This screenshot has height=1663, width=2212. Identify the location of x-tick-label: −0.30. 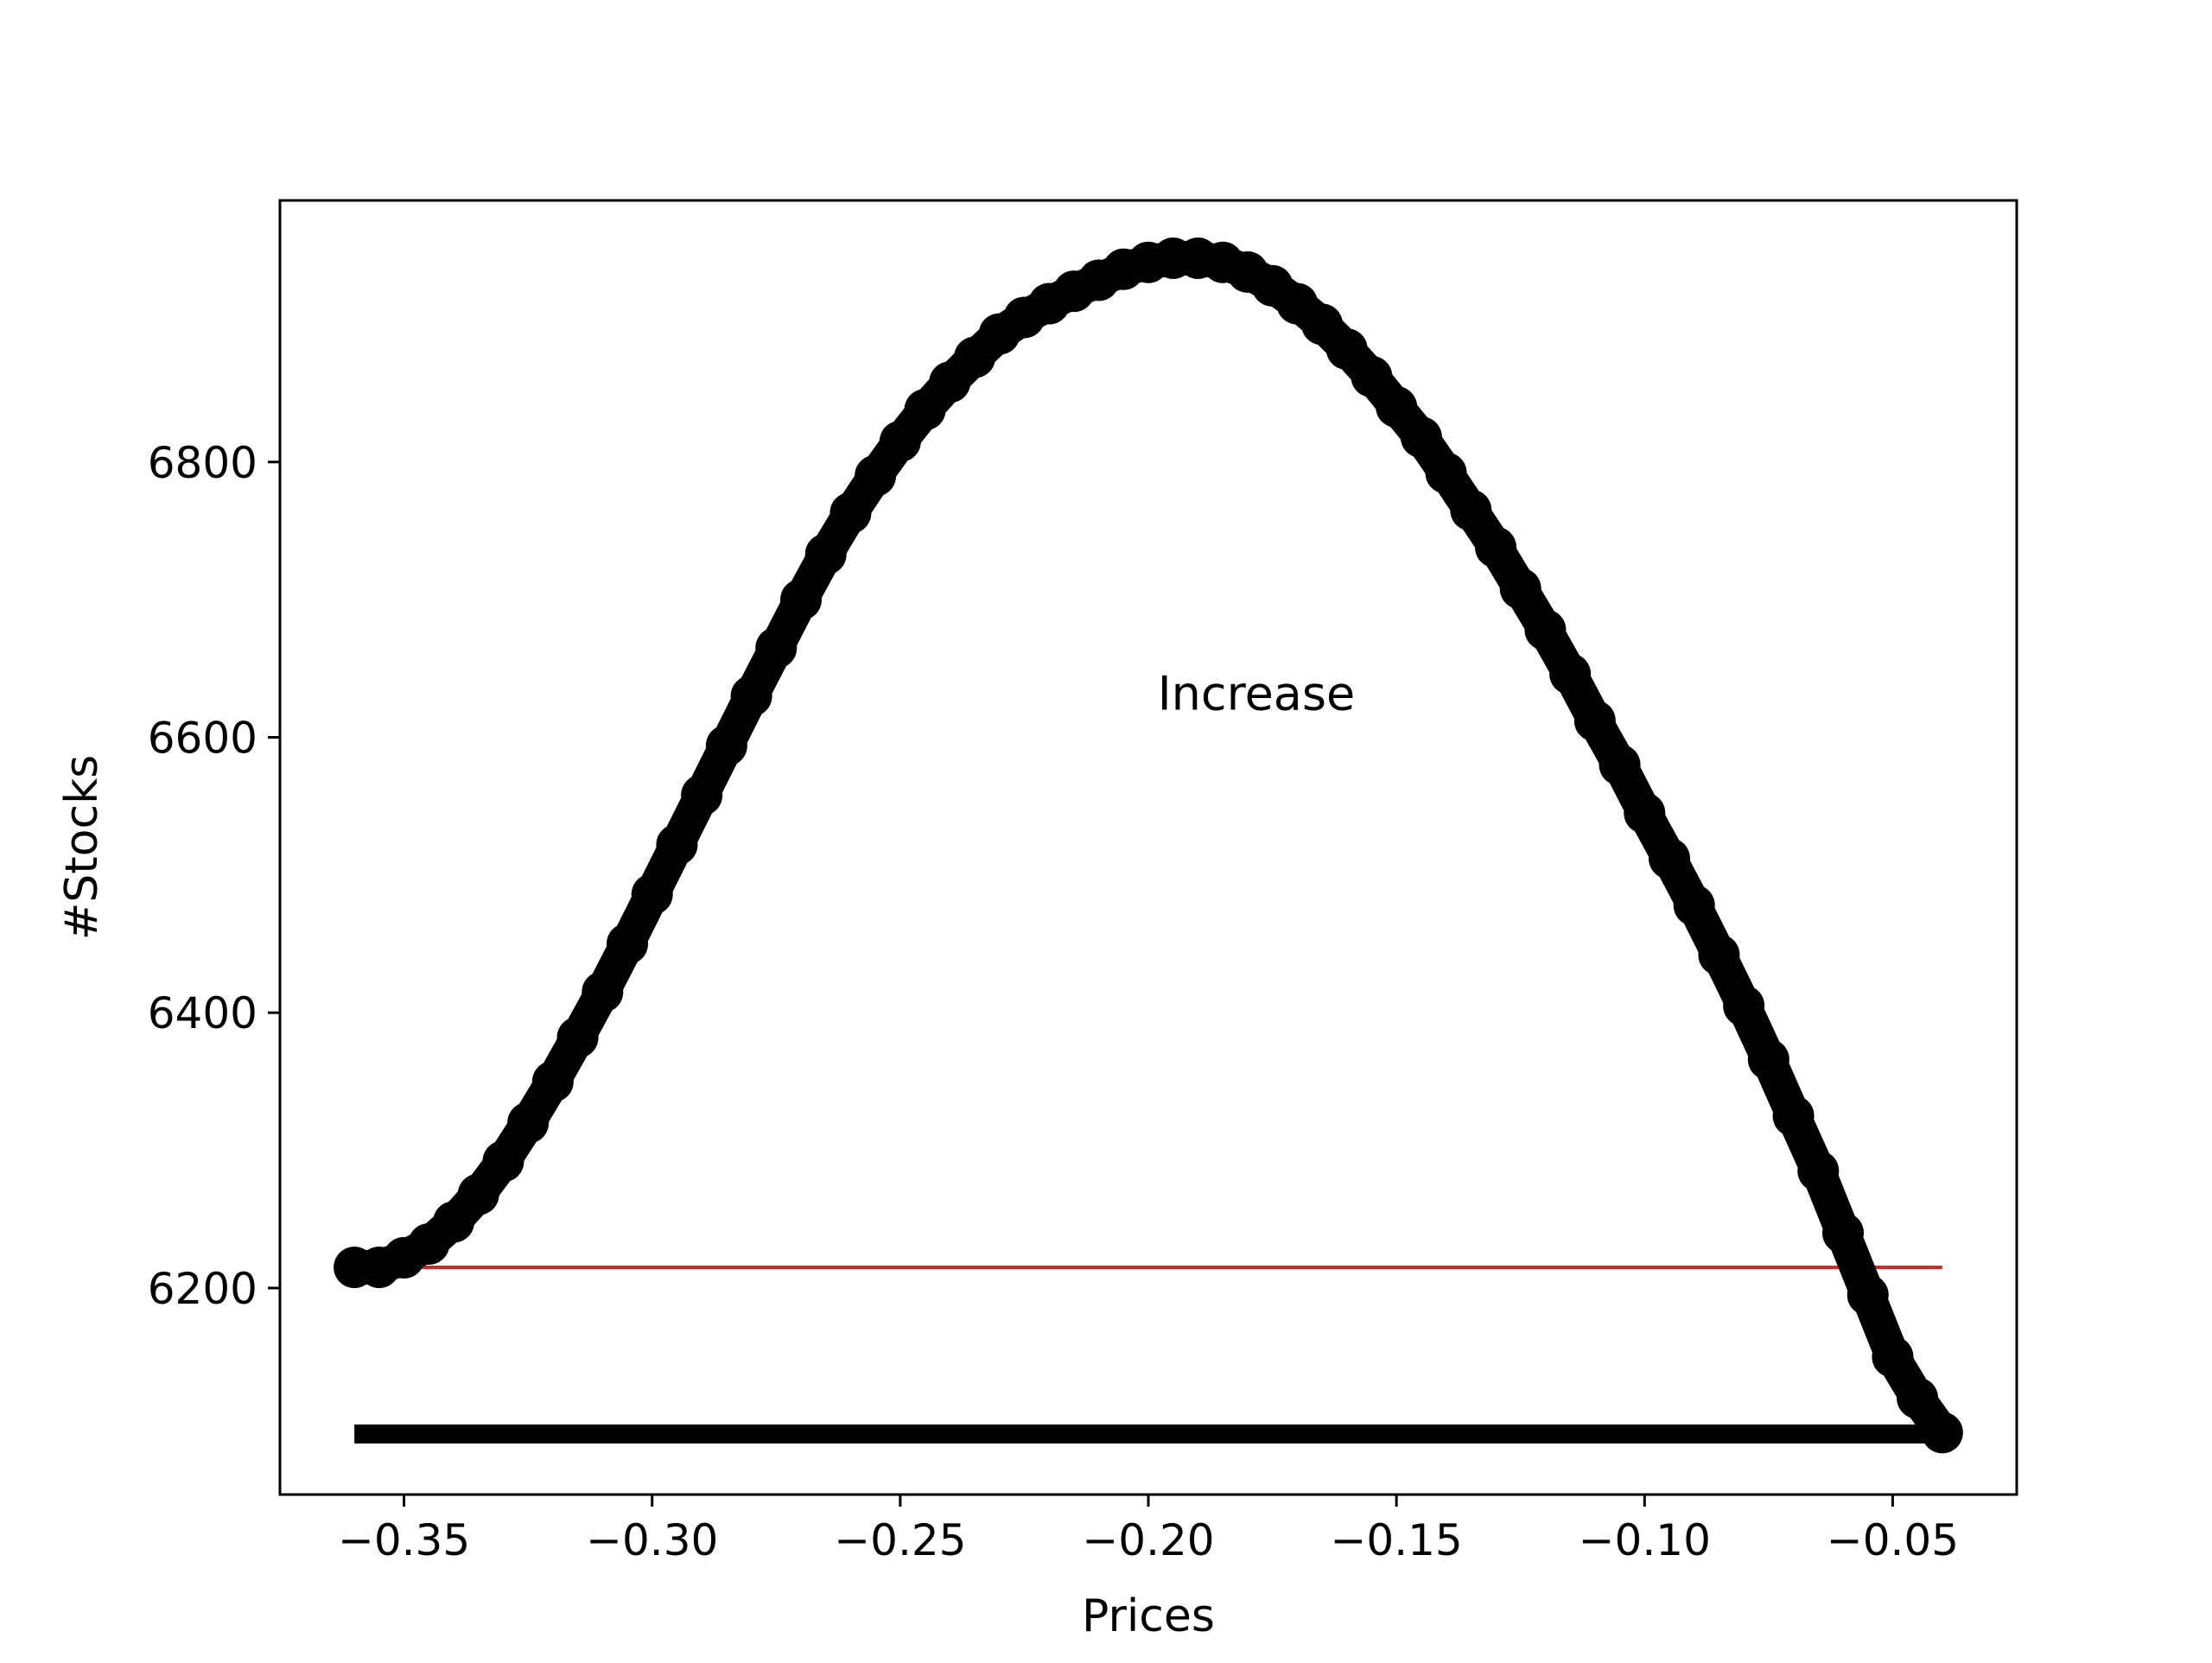
(652, 1540).